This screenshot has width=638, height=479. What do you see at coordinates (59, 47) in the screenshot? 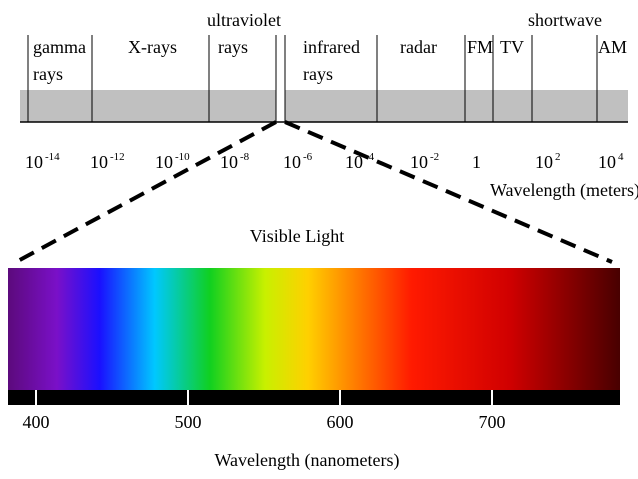
I see `band-label: gamma` at bounding box center [59, 47].